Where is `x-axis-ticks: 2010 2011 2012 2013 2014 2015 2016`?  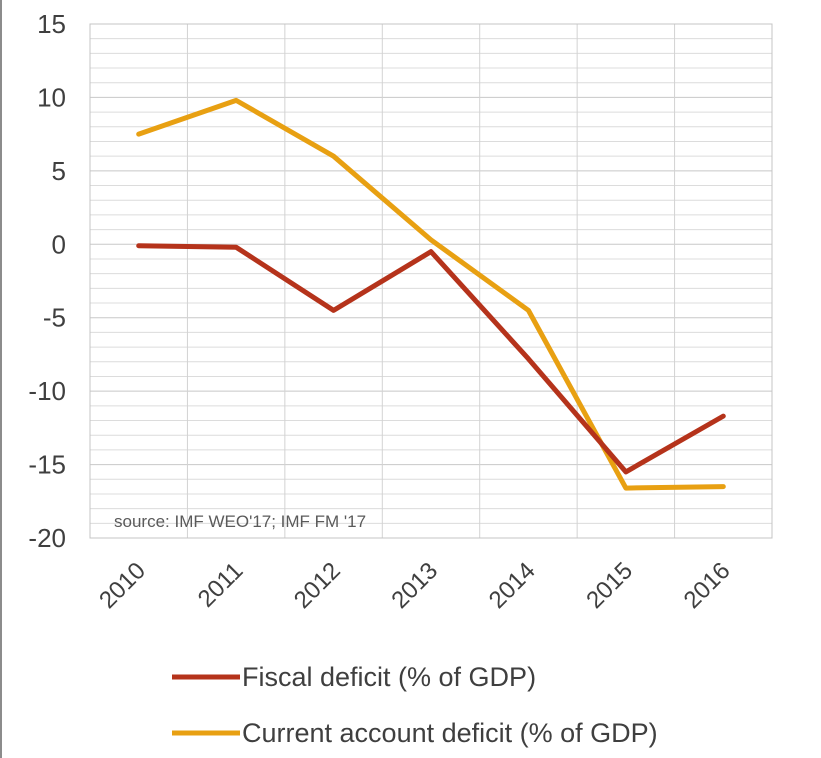 x-axis-ticks: 2010 2011 2012 2013 2014 2015 2016 is located at coordinates (414, 585).